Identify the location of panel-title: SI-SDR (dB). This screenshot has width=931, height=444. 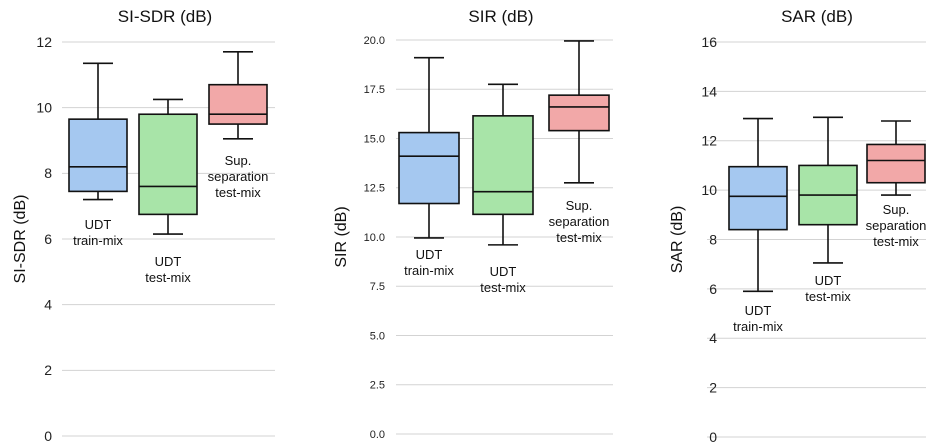
(165, 16).